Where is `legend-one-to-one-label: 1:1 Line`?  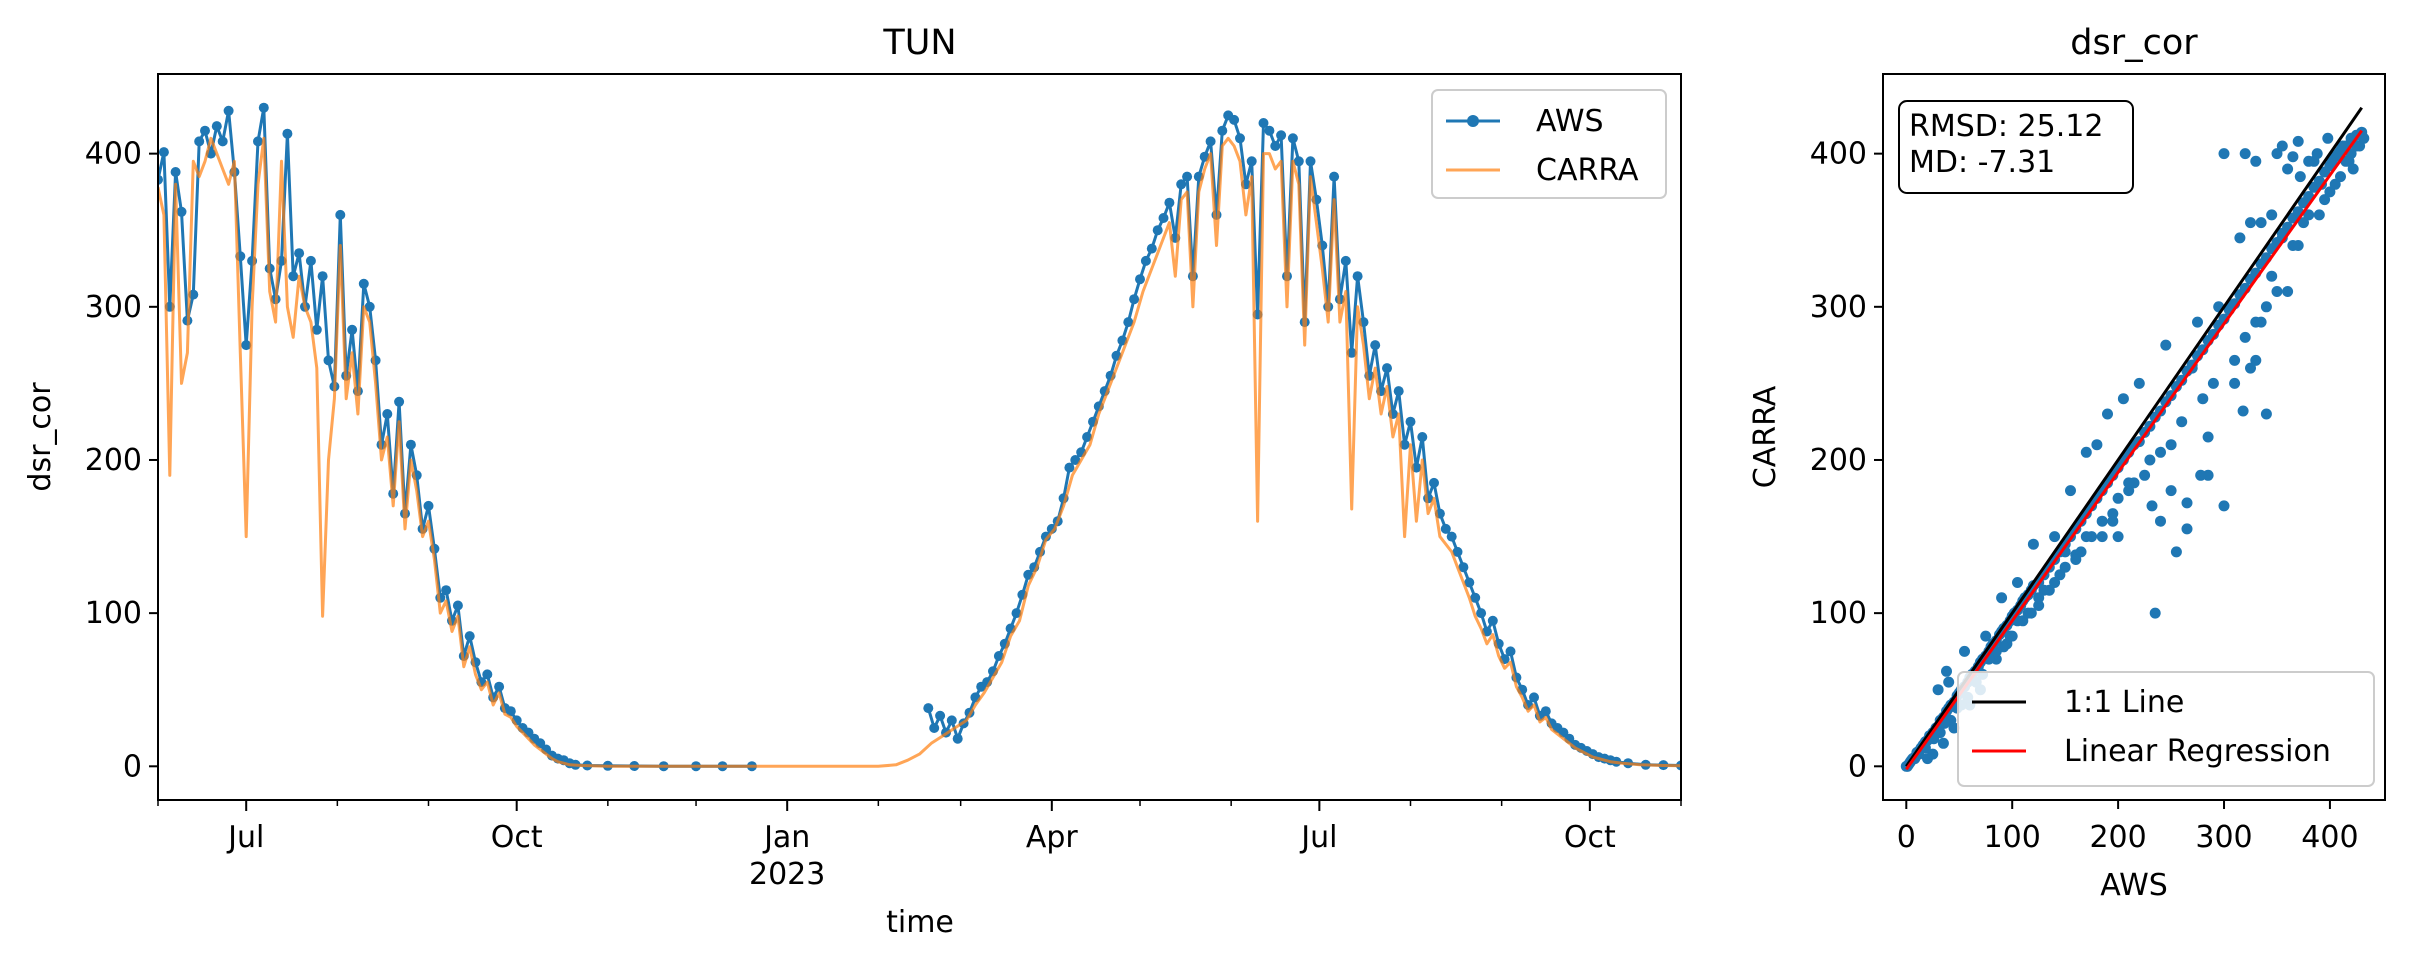
legend-one-to-one-label: 1:1 Line is located at coordinates (2124, 702).